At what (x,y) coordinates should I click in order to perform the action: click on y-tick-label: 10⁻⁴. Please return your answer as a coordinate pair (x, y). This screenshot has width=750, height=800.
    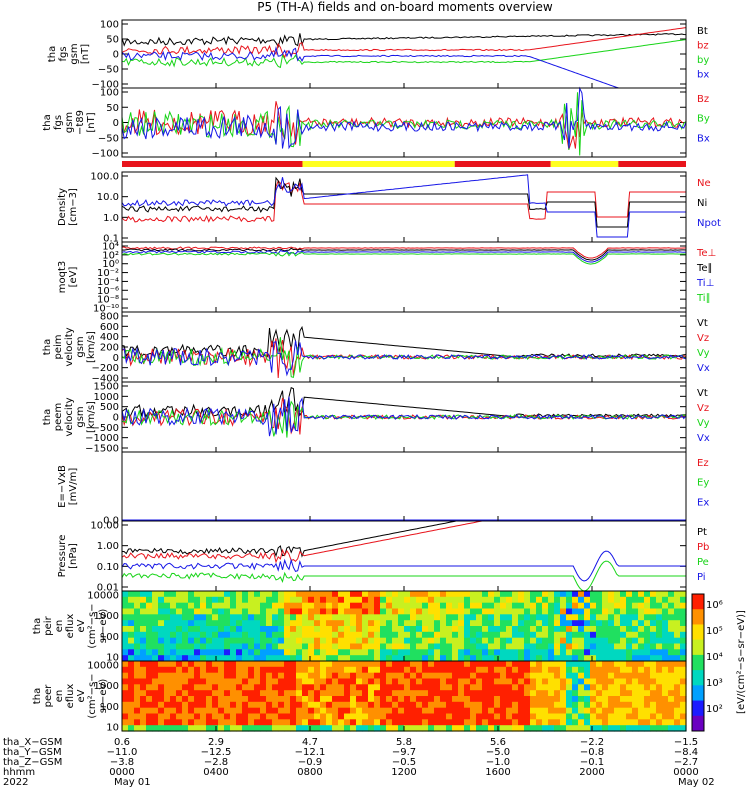
    Looking at the image, I should click on (108, 282).